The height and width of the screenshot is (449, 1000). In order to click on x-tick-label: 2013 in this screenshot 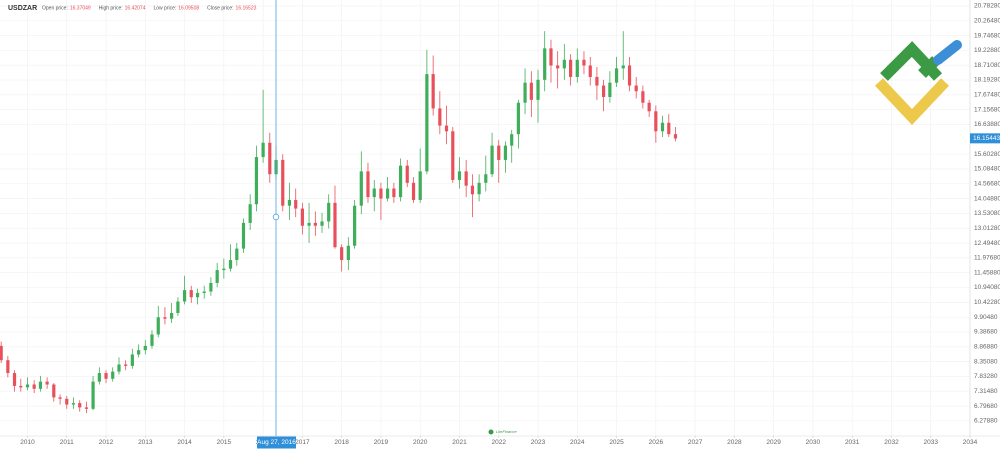, I will do `click(145, 442)`.